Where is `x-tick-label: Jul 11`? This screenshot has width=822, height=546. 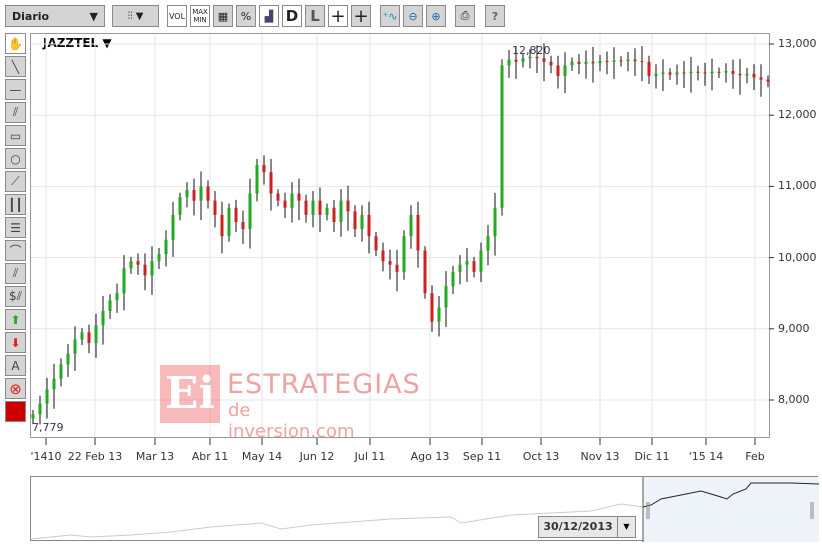
x-tick-label: Jul 11 is located at coordinates (370, 456).